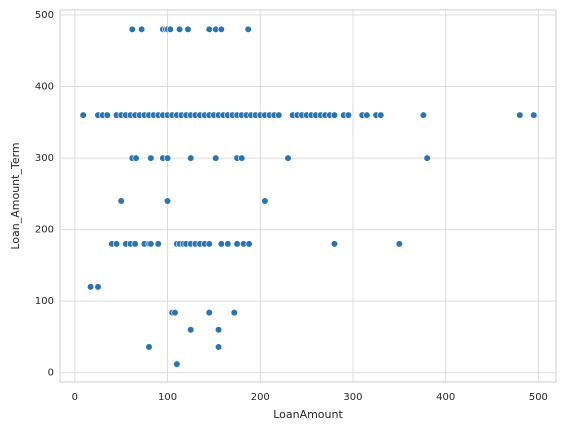 This screenshot has width=565, height=432. What do you see at coordinates (352, 397) in the screenshot?
I see `x-tick-label: 300` at bounding box center [352, 397].